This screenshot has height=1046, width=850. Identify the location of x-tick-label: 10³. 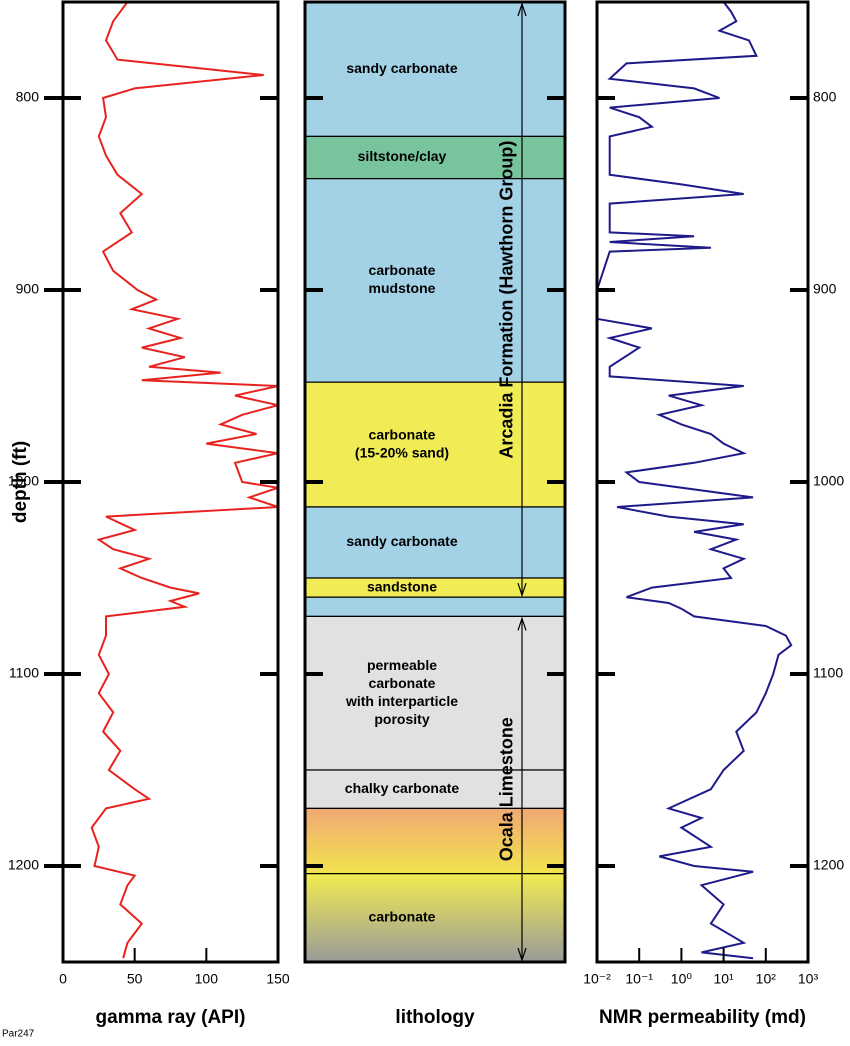
(808, 979).